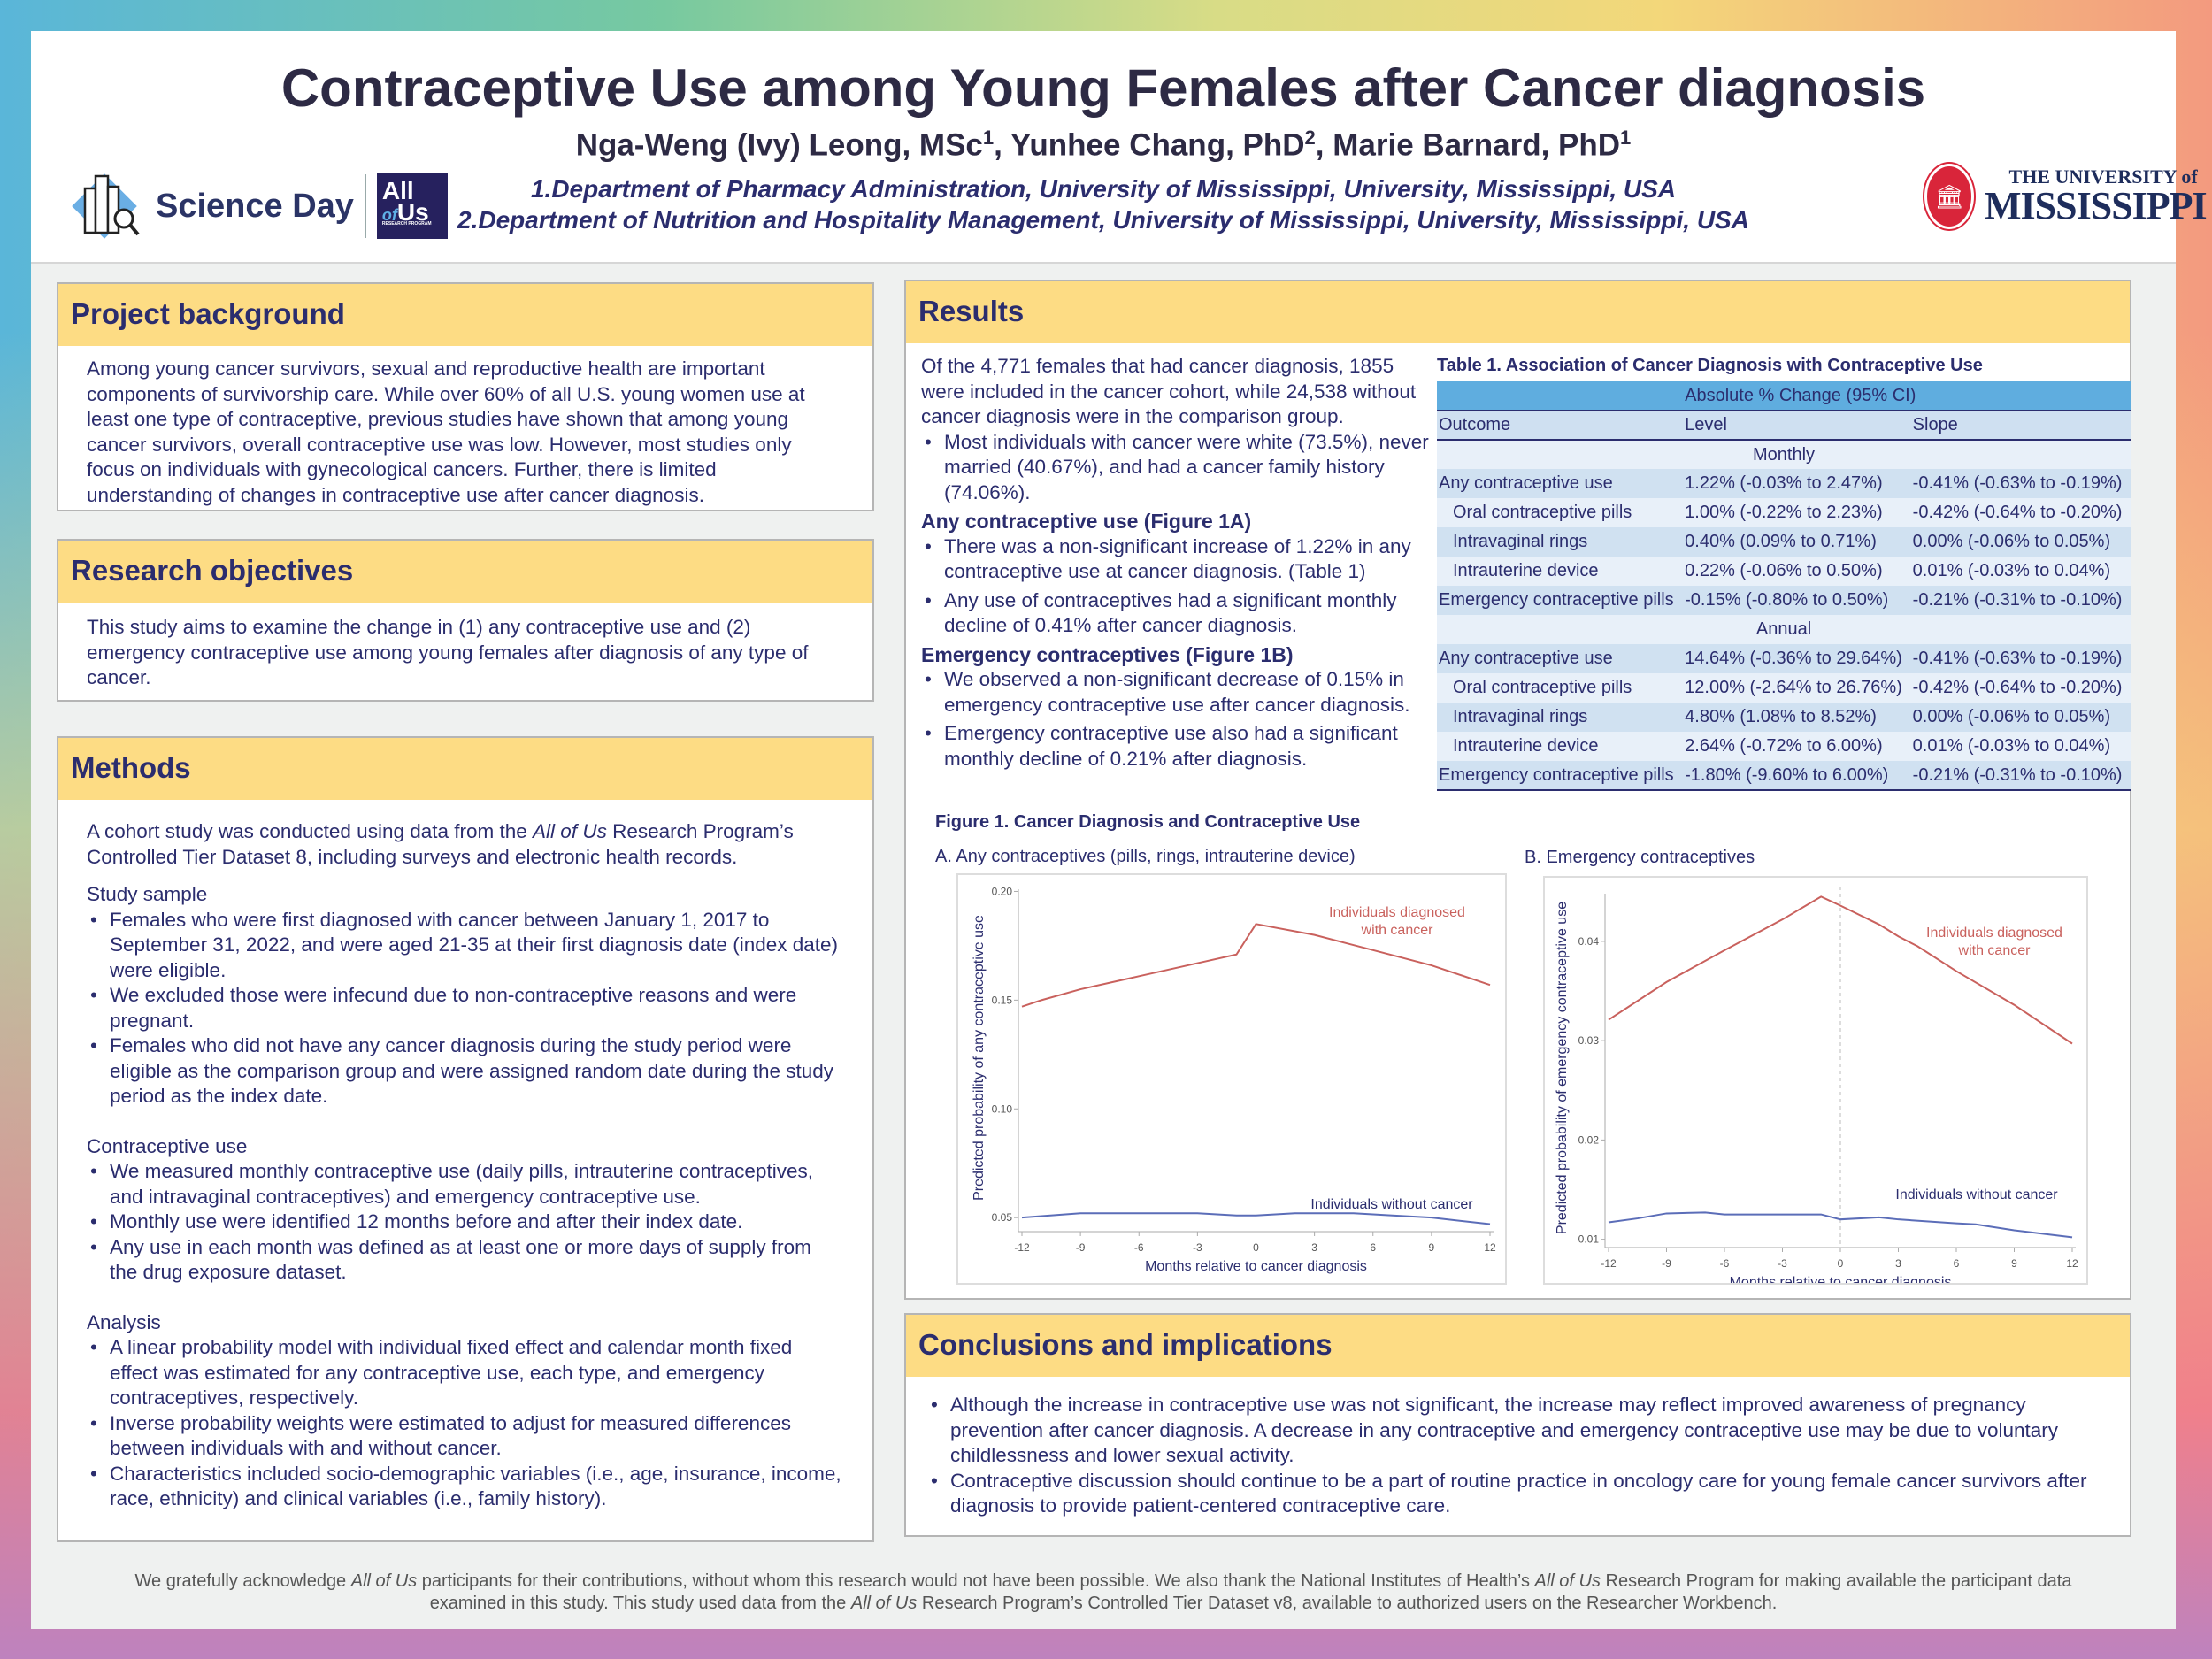 The image size is (2212, 1659). What do you see at coordinates (1086, 522) in the screenshot?
I see `any-contraceptive-heading: Any contraceptive use (Figure 1A)` at bounding box center [1086, 522].